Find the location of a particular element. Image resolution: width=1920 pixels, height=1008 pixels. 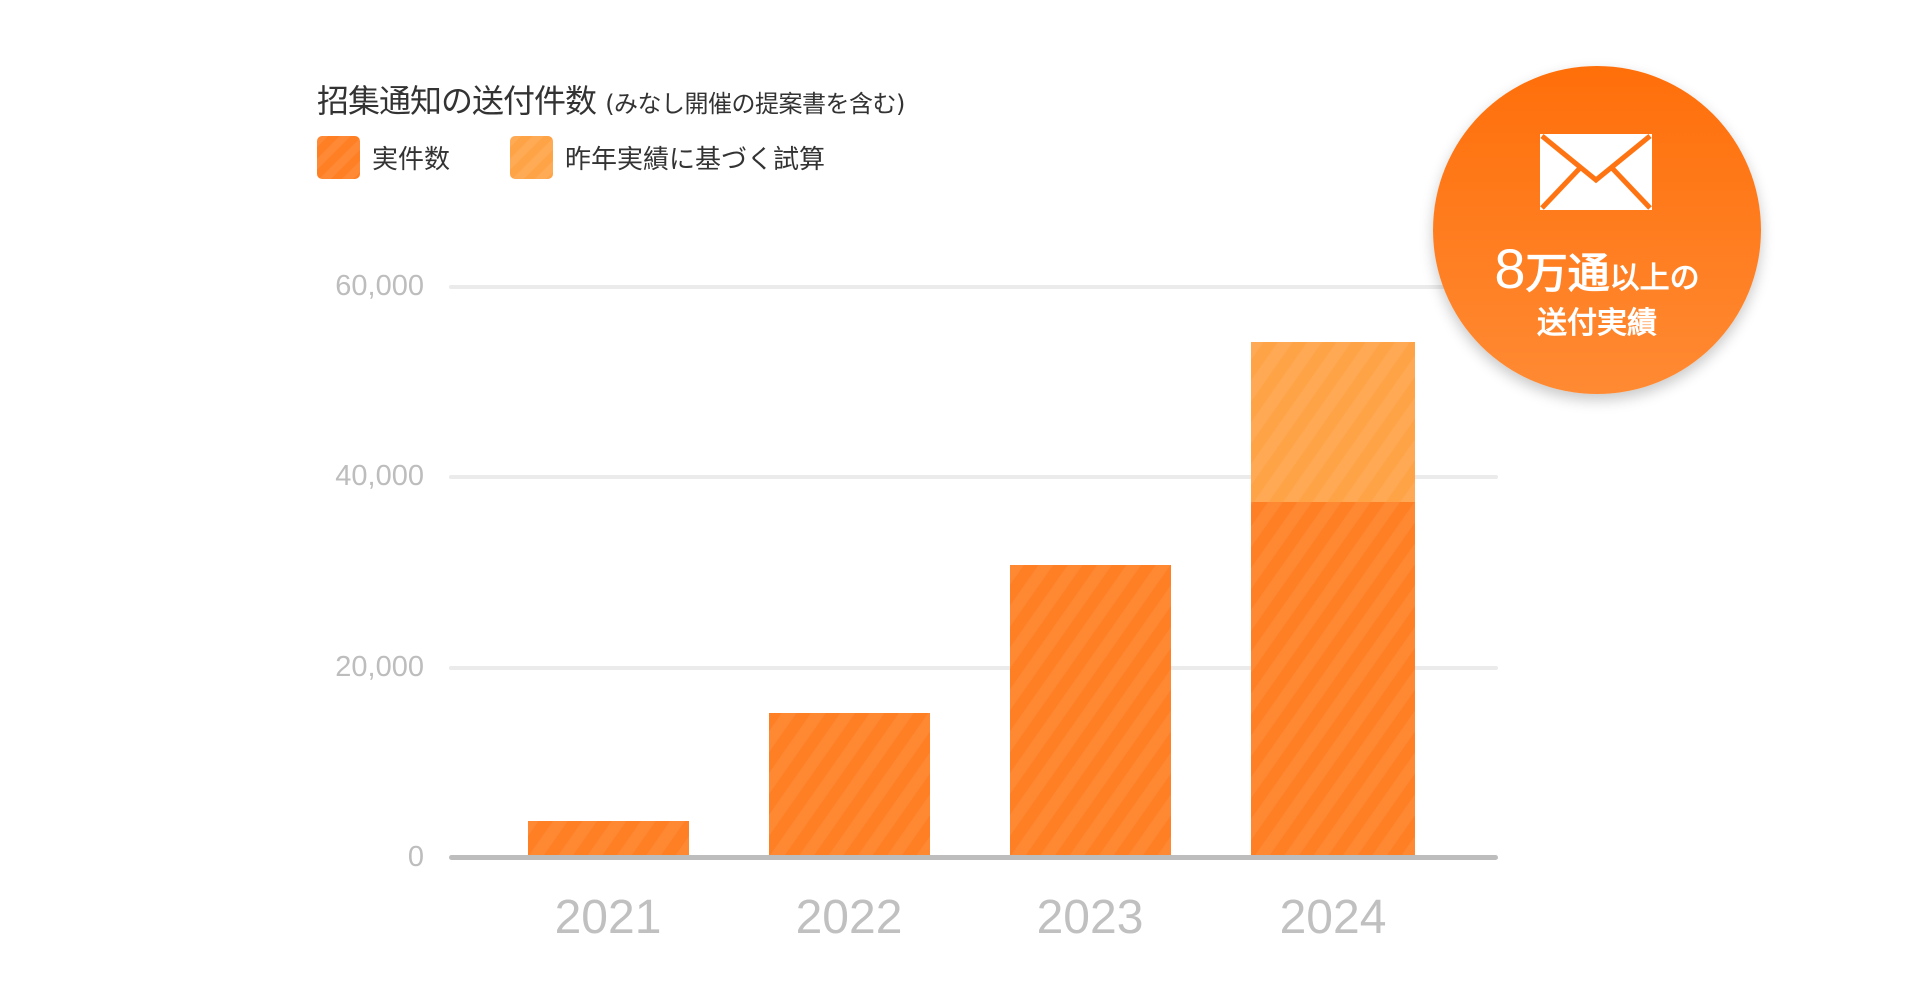

bar-2024-estimate is located at coordinates (1333, 422).